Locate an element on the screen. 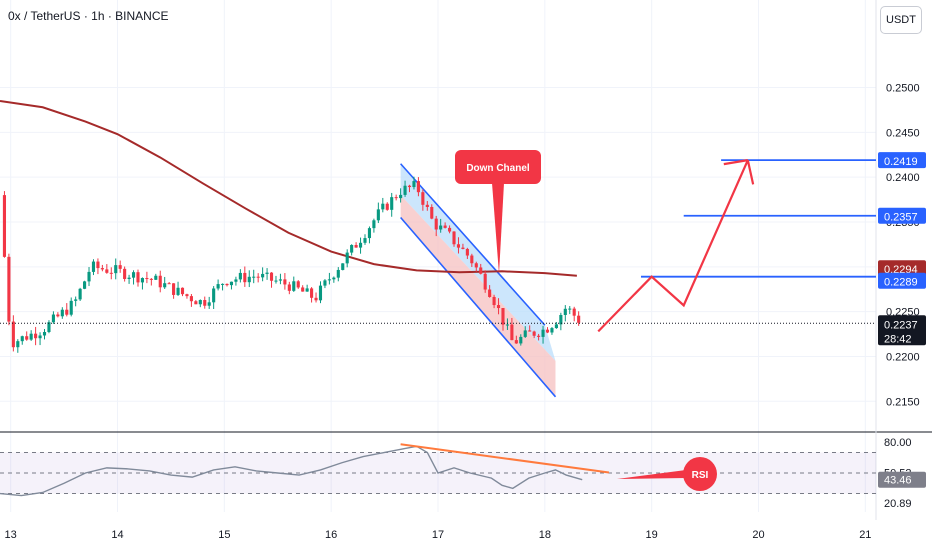 Image resolution: width=932 pixels, height=550 pixels. forecast-arrow-head-right is located at coordinates (750, 172).